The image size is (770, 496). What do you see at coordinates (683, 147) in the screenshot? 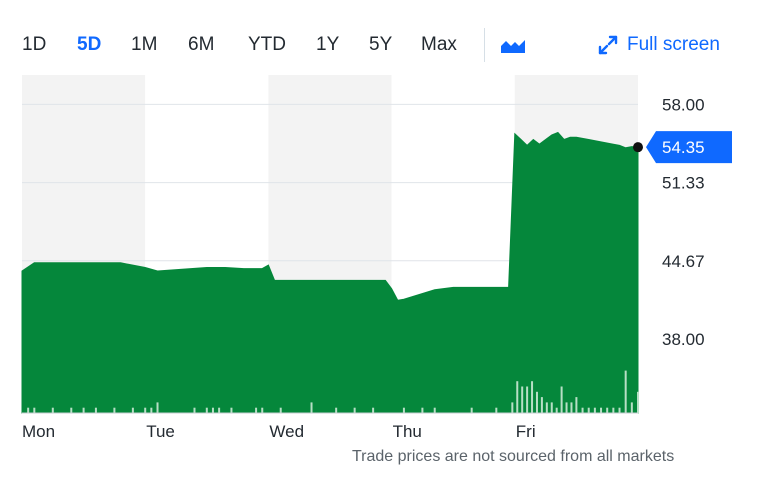
I see `last-price-label: 54.35` at bounding box center [683, 147].